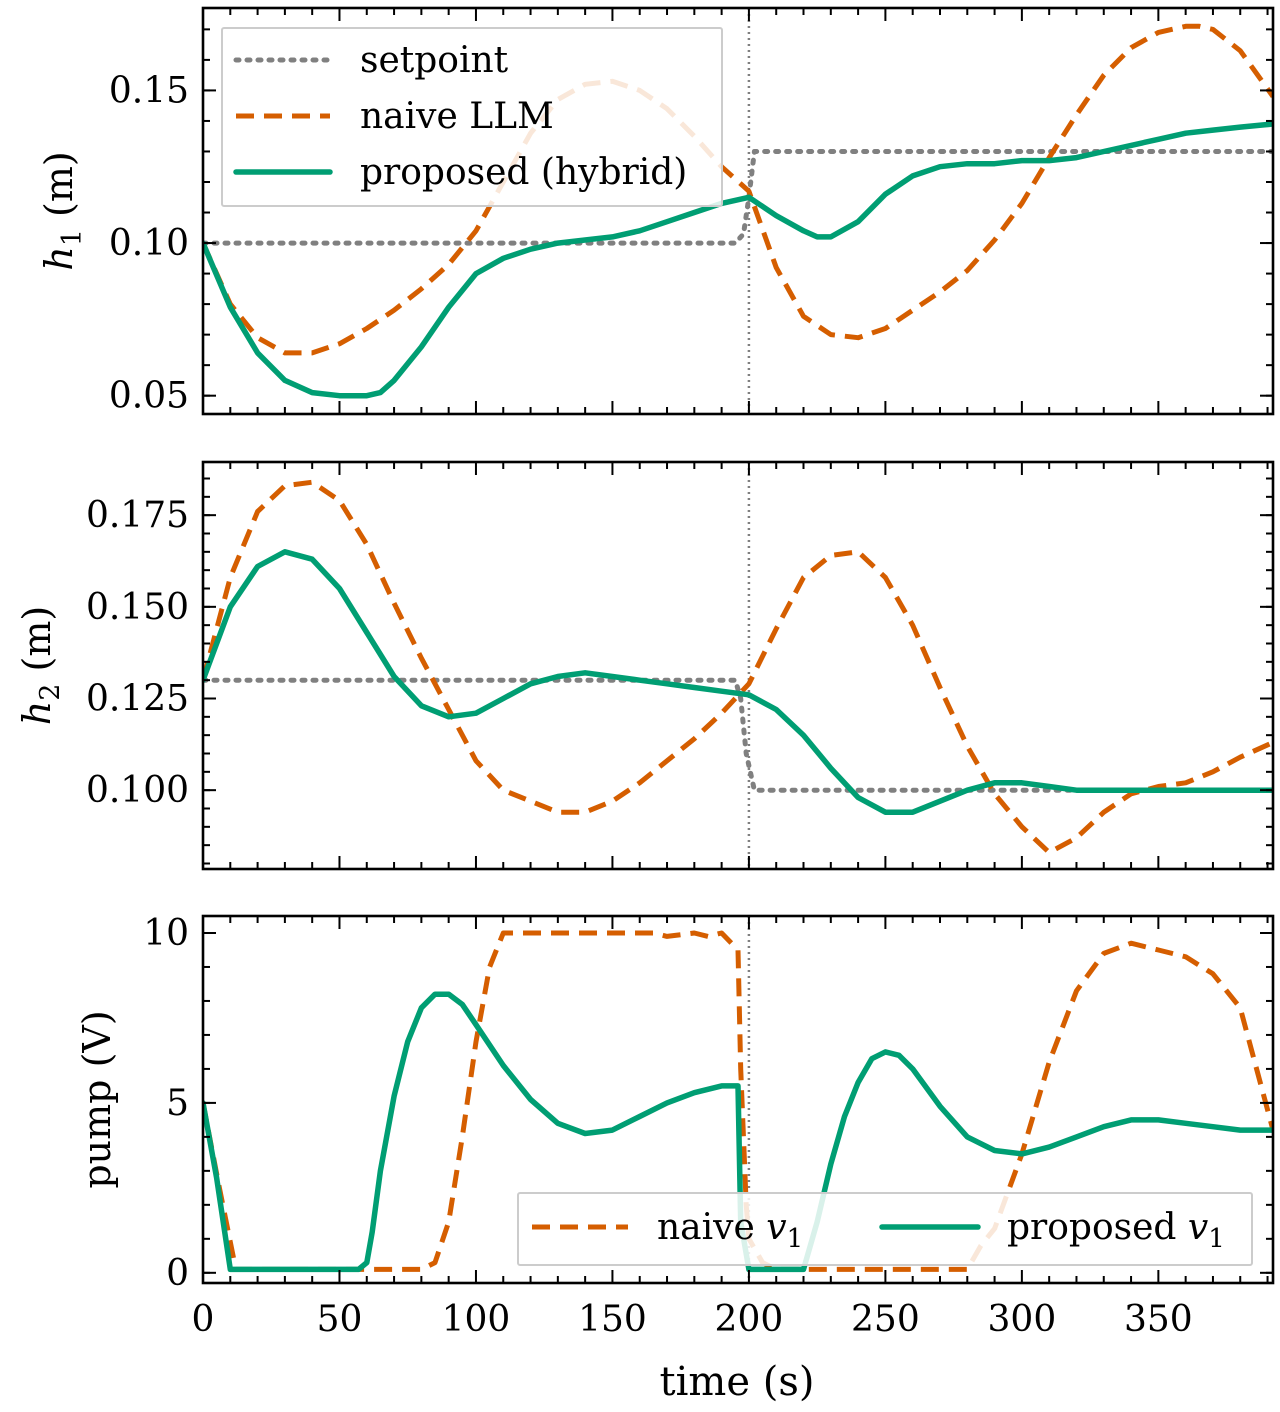 The height and width of the screenshot is (1412, 1280). What do you see at coordinates (50, 692) in the screenshot?
I see `y-axis-label-sub: 2` at bounding box center [50, 692].